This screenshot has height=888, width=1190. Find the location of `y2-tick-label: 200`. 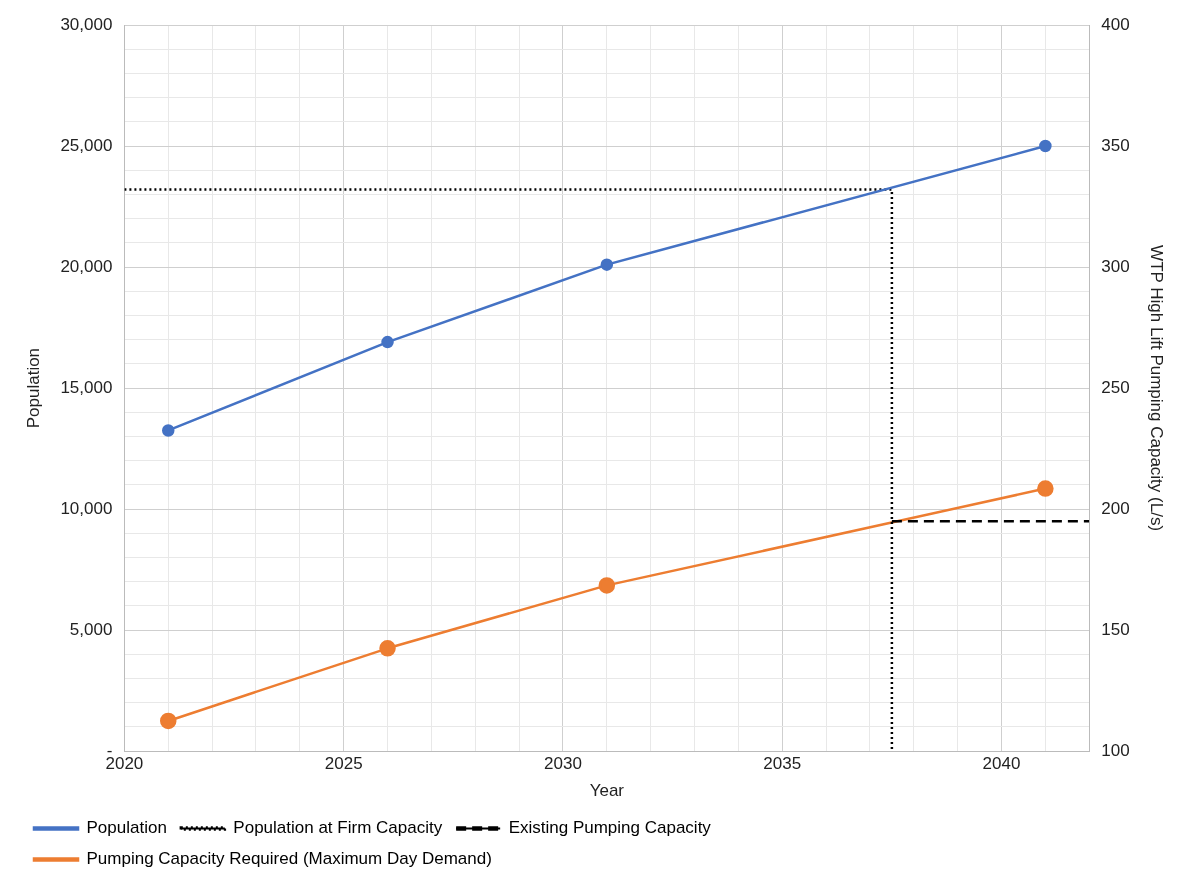

y2-tick-label: 200 is located at coordinates (1115, 508).